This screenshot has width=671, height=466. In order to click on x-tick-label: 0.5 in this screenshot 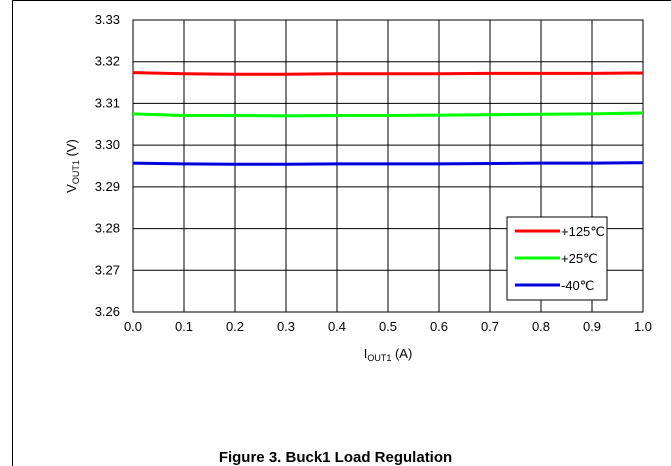, I will do `click(388, 326)`.